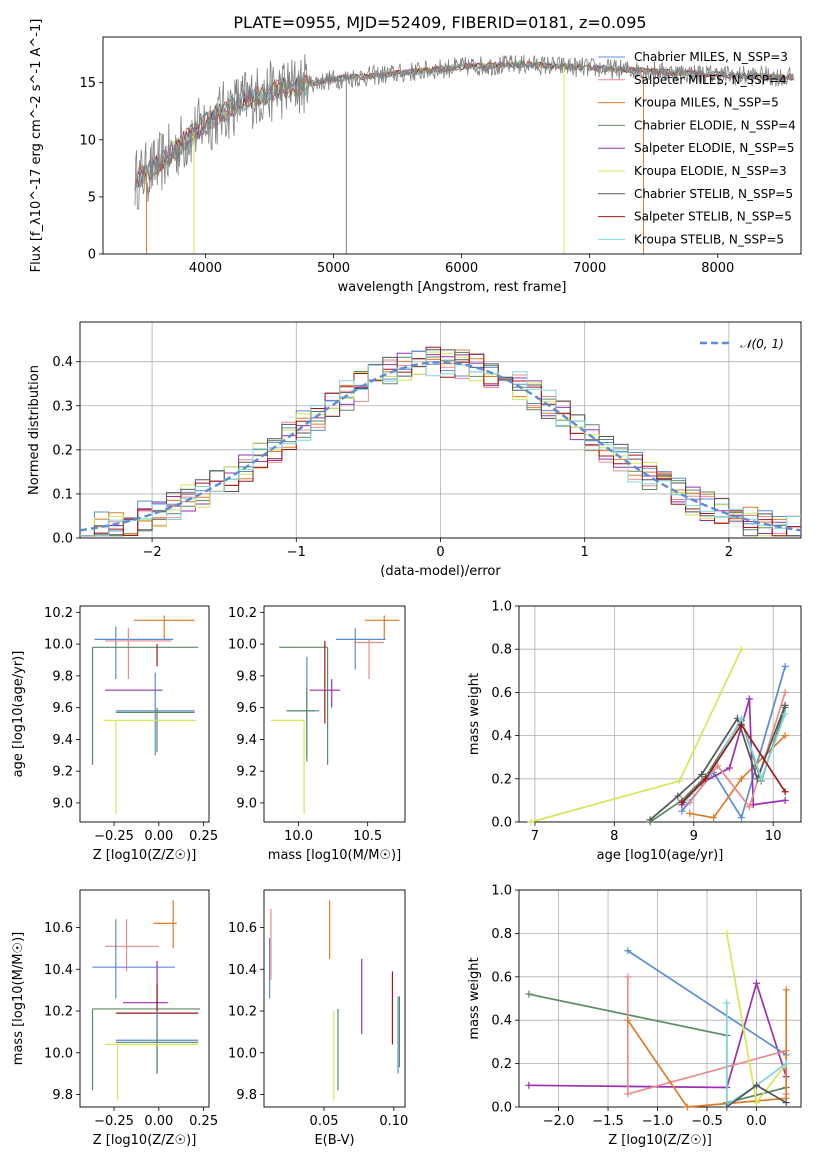 This screenshot has height=1170, width=819. Describe the element at coordinates (62, 362) in the screenshot. I see `y-tick-label: 0.4` at that location.